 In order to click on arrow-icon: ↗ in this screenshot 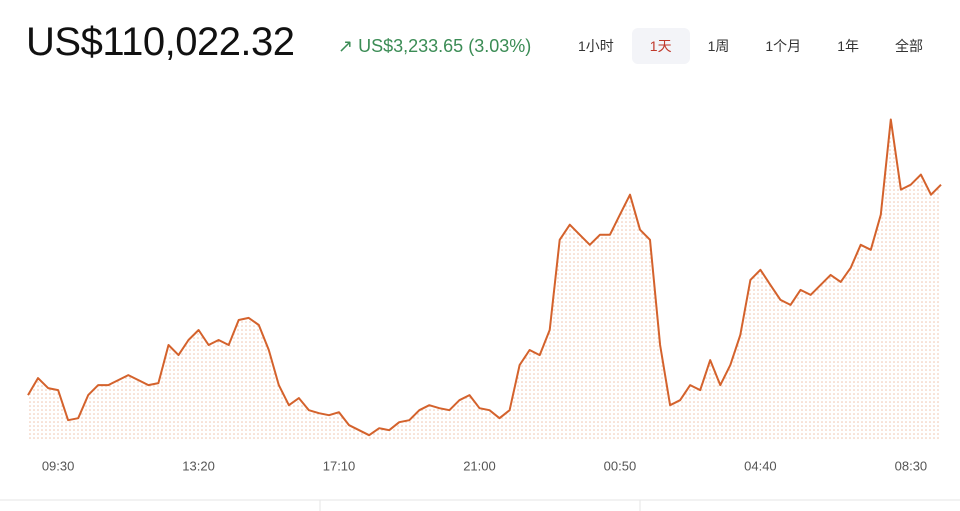, I will do `click(348, 46)`.